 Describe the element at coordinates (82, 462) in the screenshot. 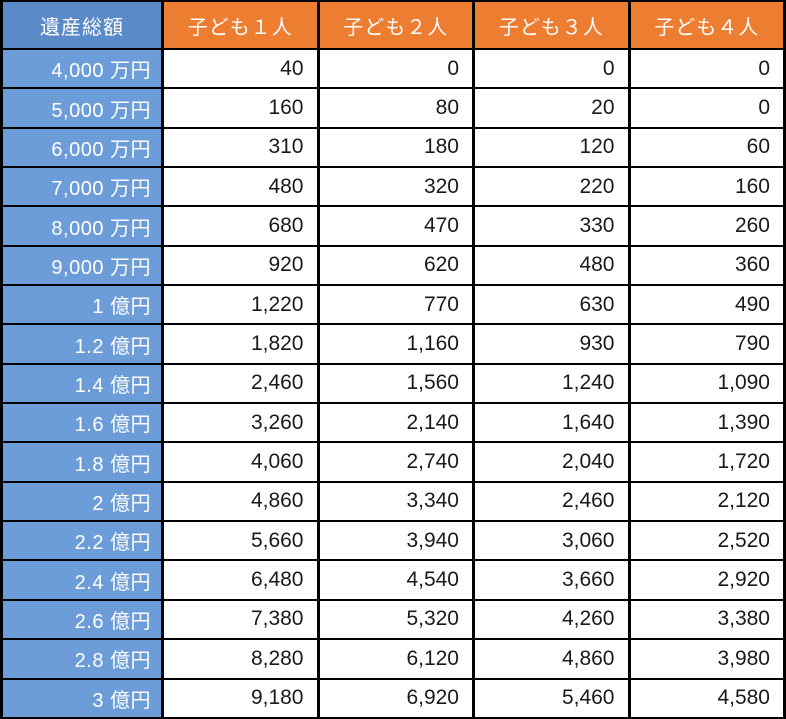

I see `row-label: 1.8 億円` at that location.